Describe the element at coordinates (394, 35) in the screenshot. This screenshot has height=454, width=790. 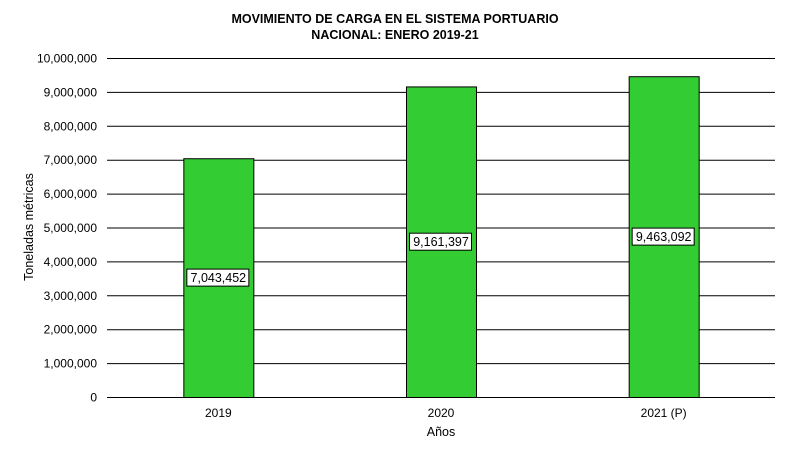
I see `chart-title-line-2: NACIONAL: ENERO 2019-21` at that location.